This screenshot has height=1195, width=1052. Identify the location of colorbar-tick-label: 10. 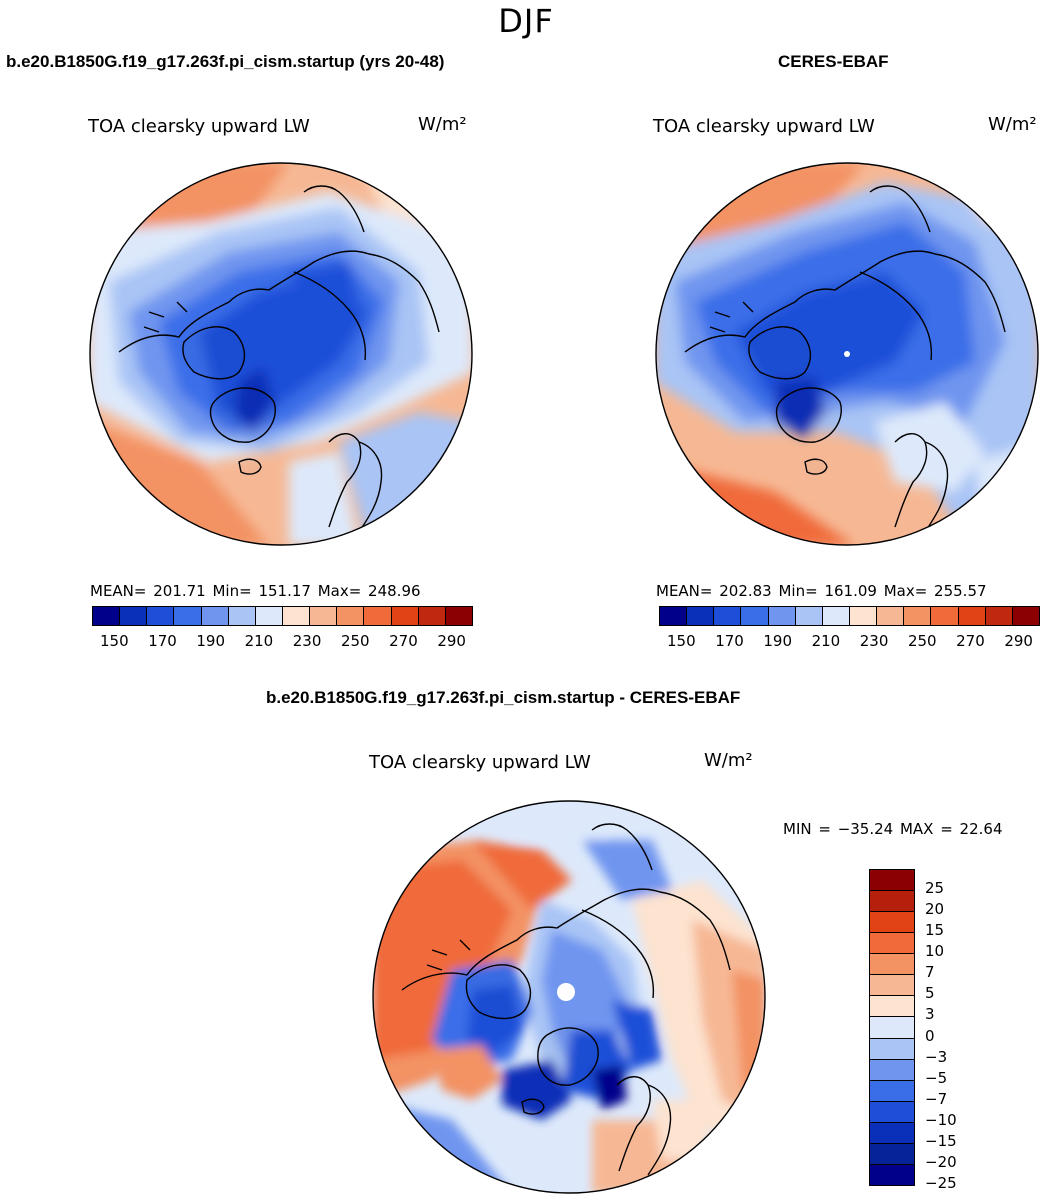
(935, 950).